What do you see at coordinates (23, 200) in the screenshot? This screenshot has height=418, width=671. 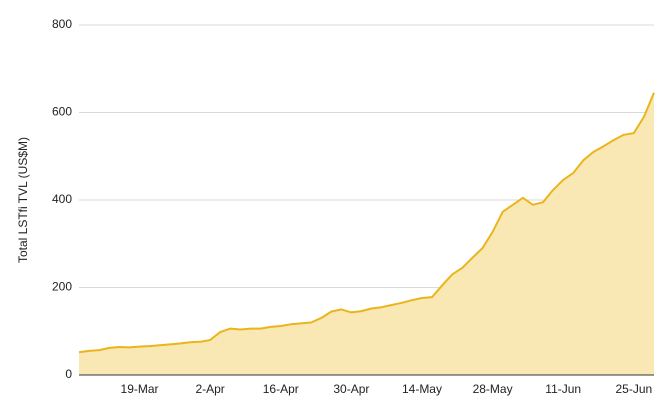 I see `y-axis-label: Total LSTfi TVL (US$M)` at bounding box center [23, 200].